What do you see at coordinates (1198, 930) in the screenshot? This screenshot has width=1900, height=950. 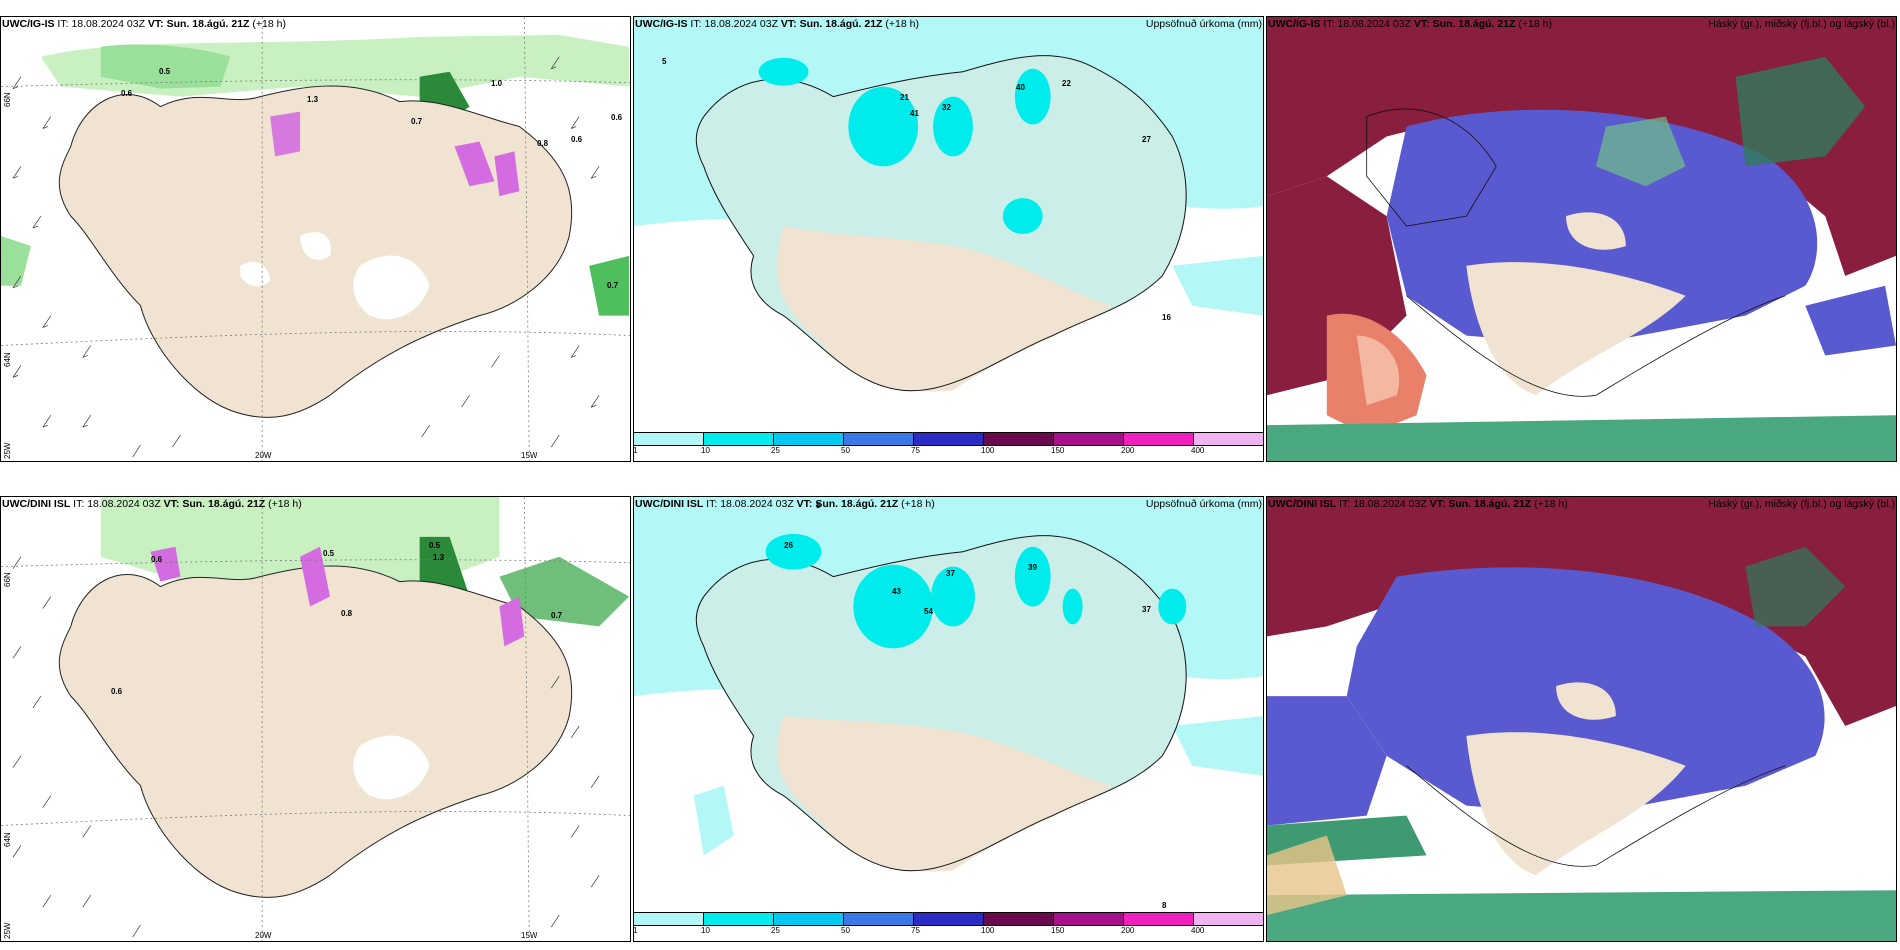 I see `colorbar-tick: 400` at bounding box center [1198, 930].